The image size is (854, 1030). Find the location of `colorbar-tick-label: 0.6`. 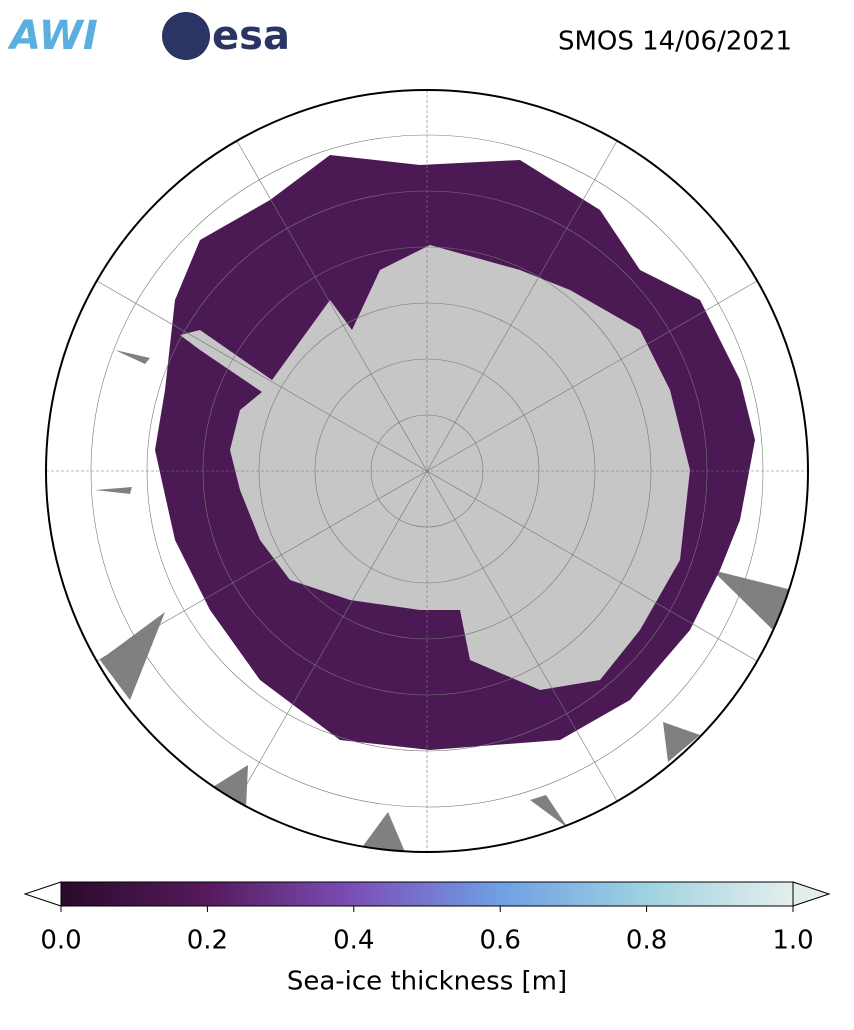

colorbar-tick-label: 0.6 is located at coordinates (500, 941).